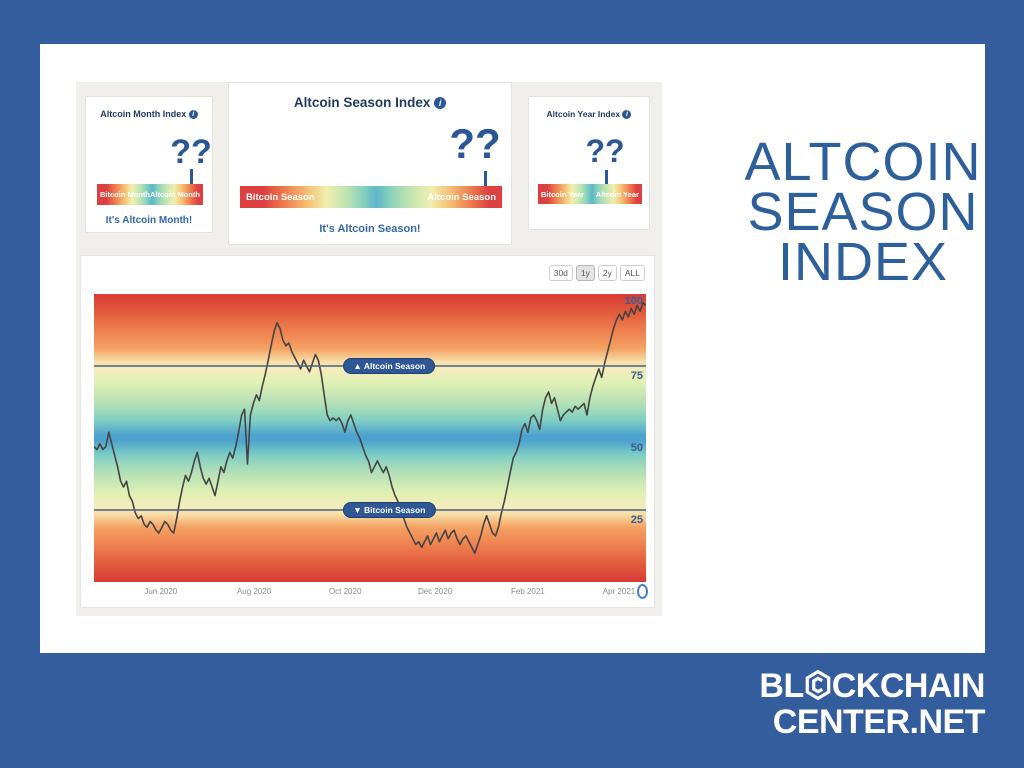  Describe the element at coordinates (143, 114) in the screenshot. I see `altcoin-month-index-title: Altcoin Month Index` at that location.